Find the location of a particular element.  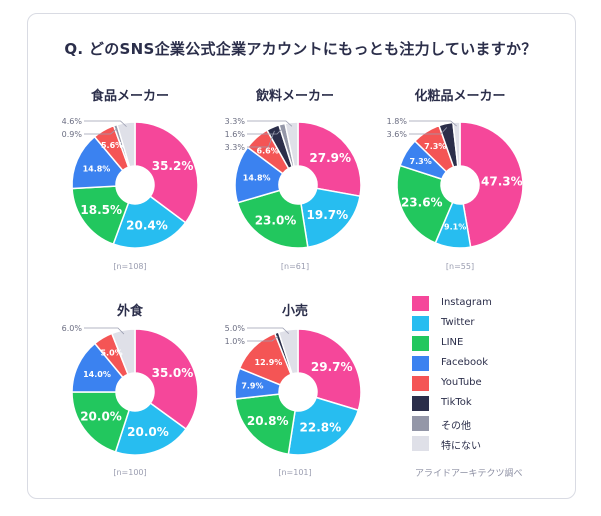

legend-item: Instagram is located at coordinates (487, 304).